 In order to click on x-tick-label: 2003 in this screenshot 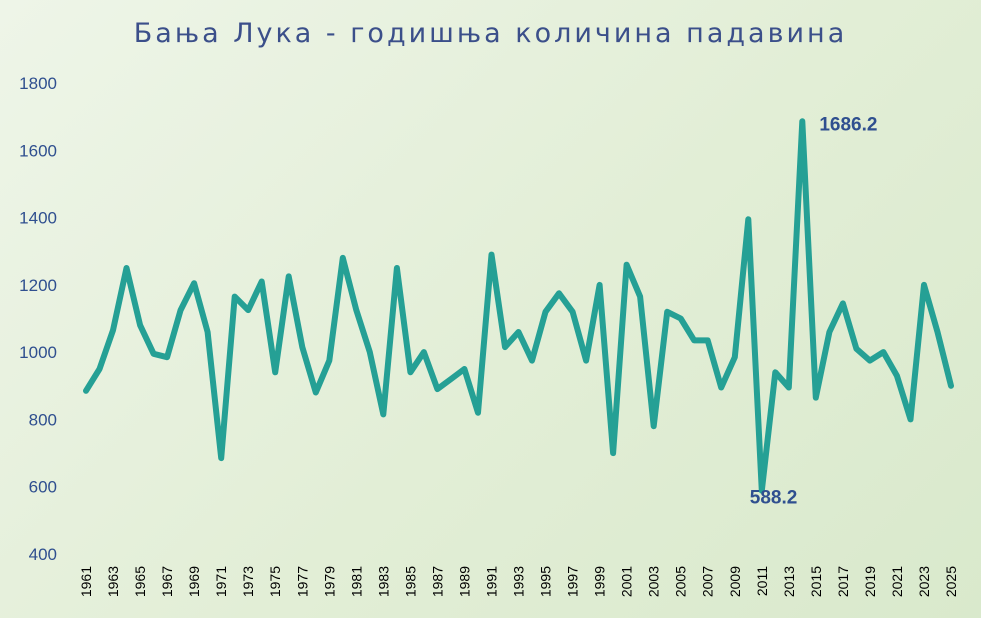, I will do `click(654, 581)`.